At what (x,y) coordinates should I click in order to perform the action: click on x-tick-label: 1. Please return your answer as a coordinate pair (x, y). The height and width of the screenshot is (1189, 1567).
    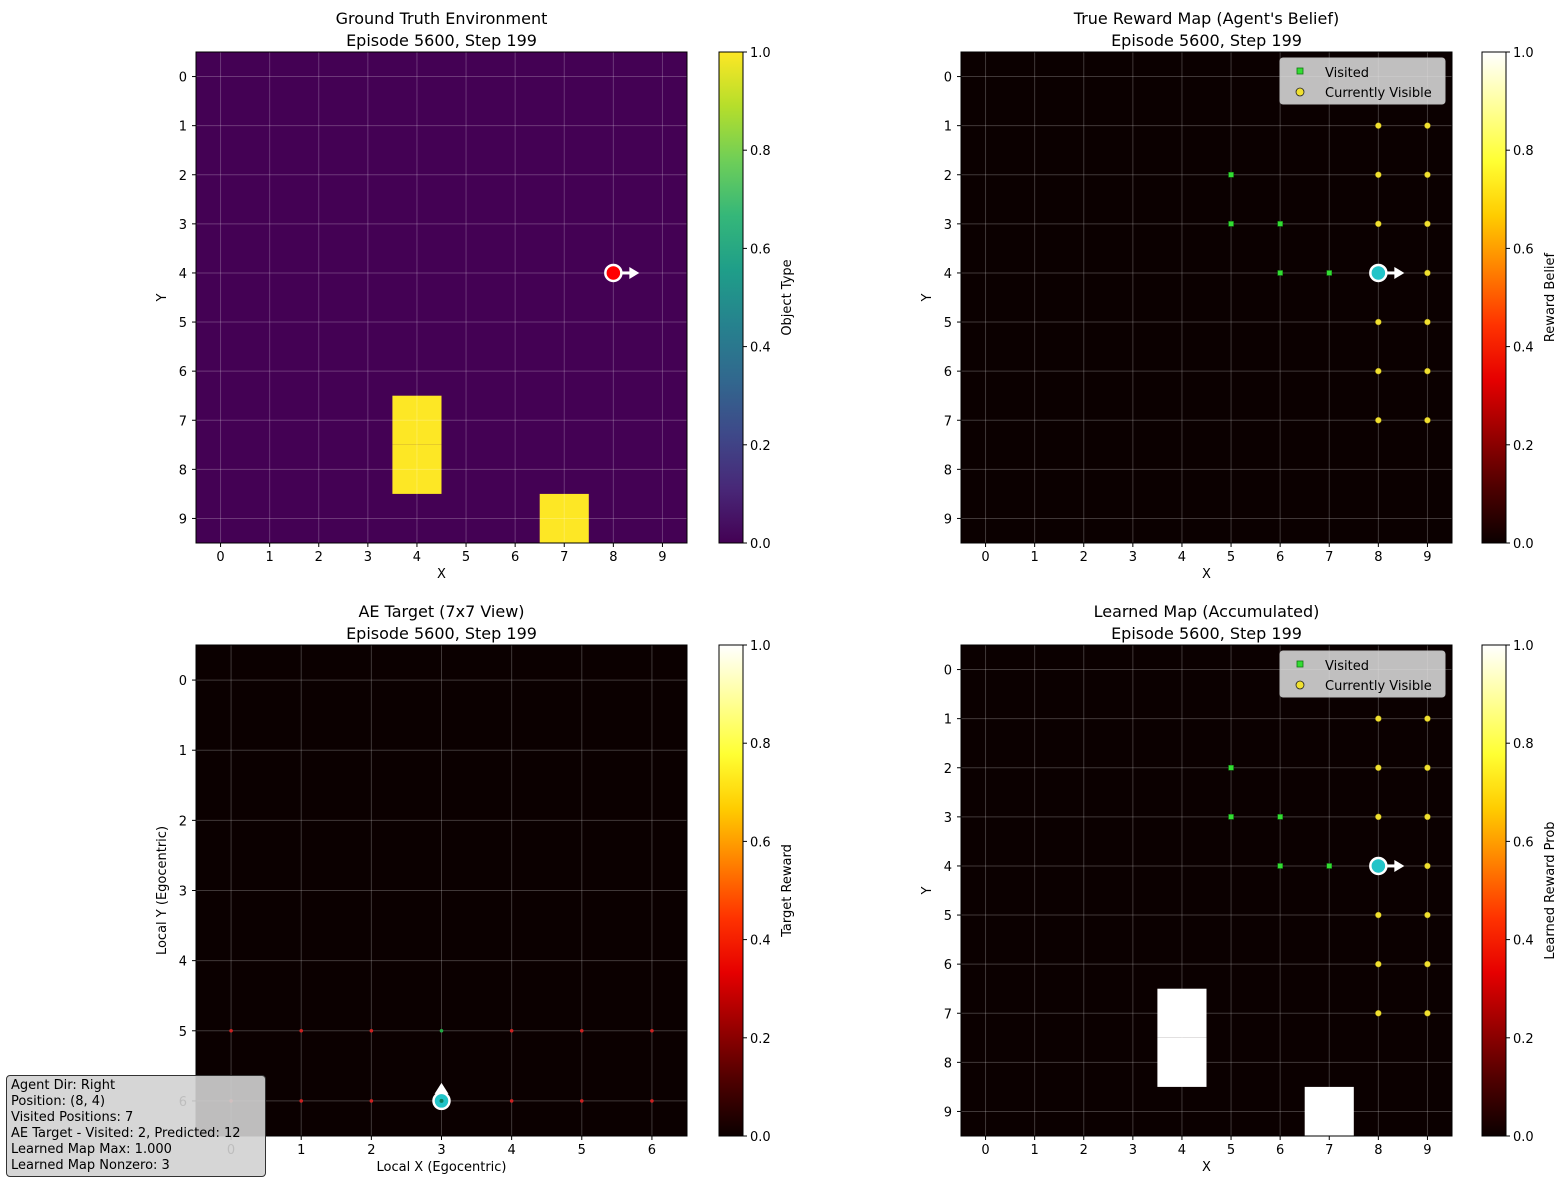
    Looking at the image, I should click on (1035, 557).